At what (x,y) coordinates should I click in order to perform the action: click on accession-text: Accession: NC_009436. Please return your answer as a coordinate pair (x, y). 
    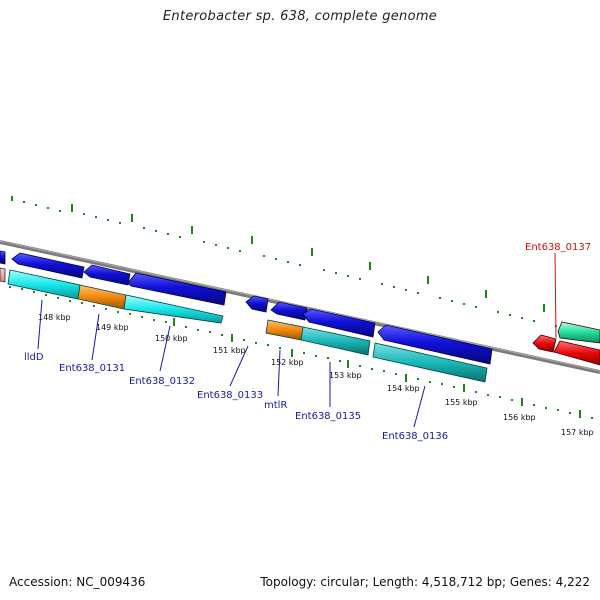
    Looking at the image, I should click on (77, 582).